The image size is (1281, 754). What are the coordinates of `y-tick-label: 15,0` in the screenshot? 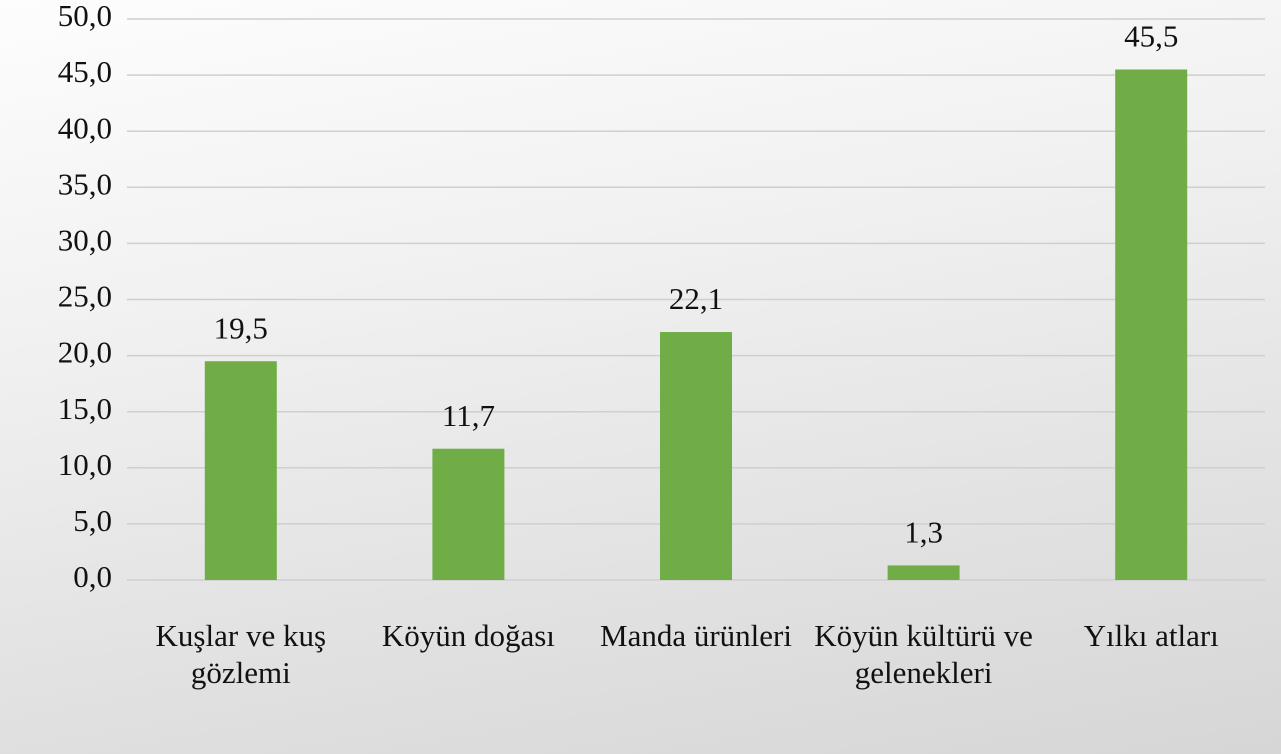 It's located at (85, 408).